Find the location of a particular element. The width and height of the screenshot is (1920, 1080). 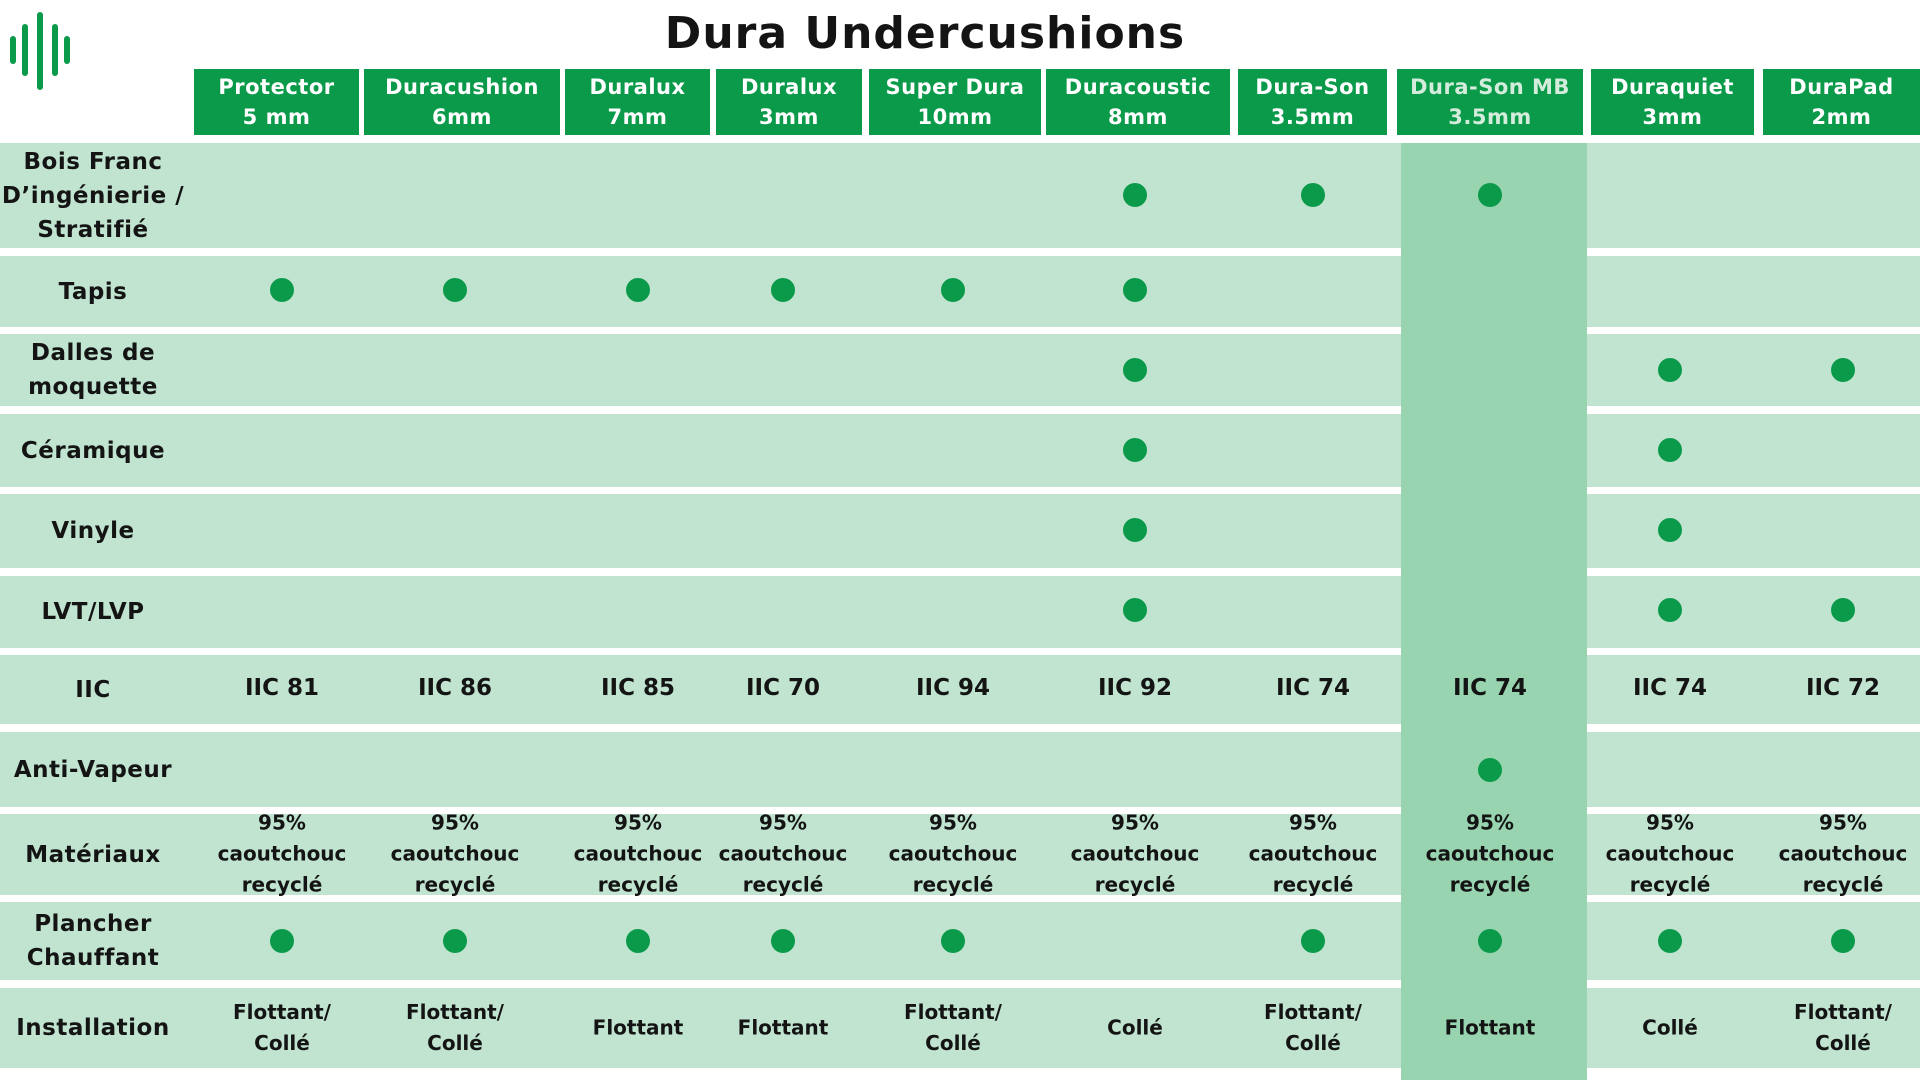

column-header: Duracoustic 8mm is located at coordinates (1138, 102).